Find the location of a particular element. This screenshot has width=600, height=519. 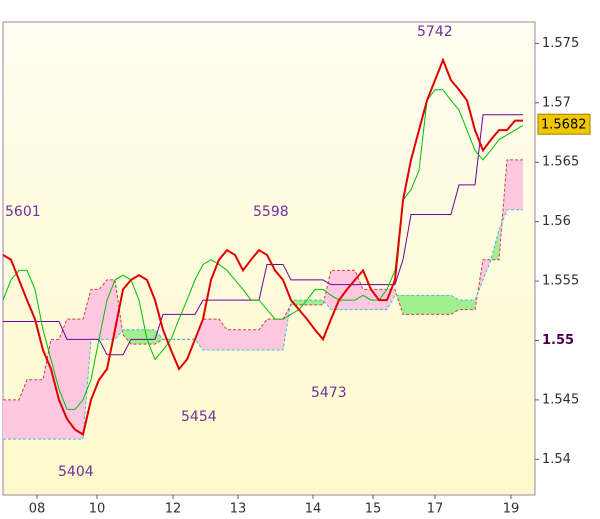

x-tick-label: 14 is located at coordinates (313, 509).